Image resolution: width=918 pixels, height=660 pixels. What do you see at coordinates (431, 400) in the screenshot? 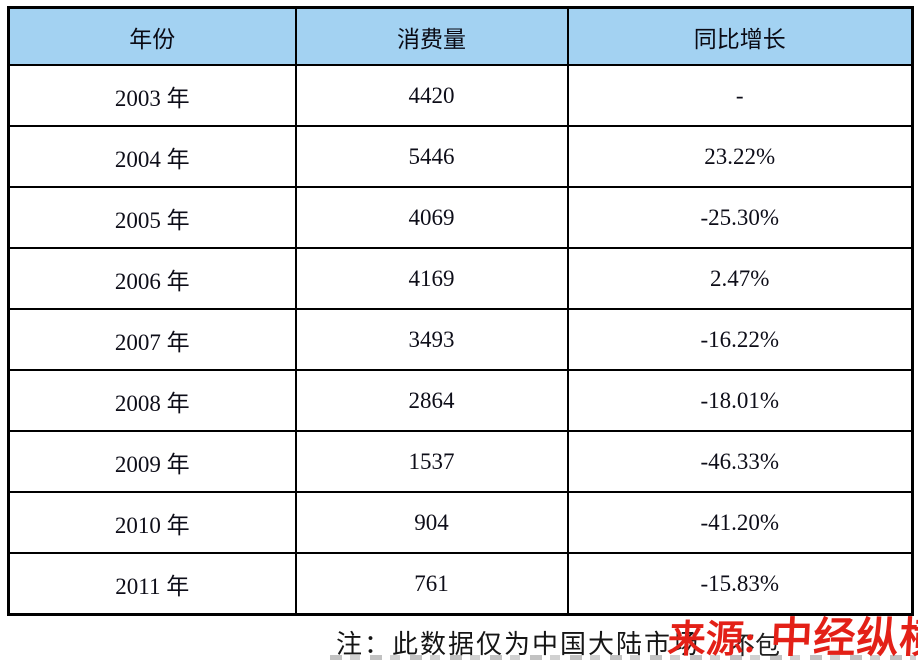
I see `cell-consumption: 2864` at bounding box center [431, 400].